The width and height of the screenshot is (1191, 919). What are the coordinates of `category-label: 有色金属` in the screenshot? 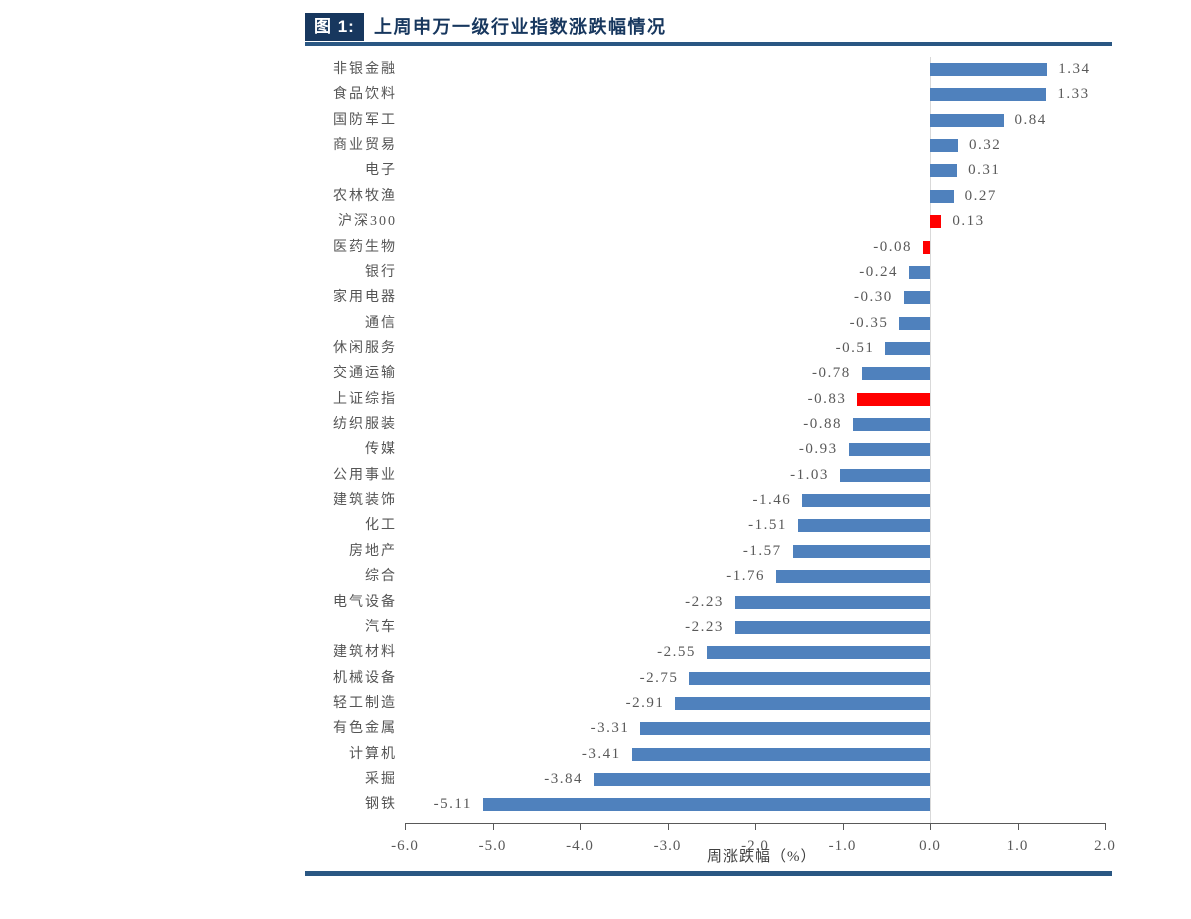 It's located at (365, 729).